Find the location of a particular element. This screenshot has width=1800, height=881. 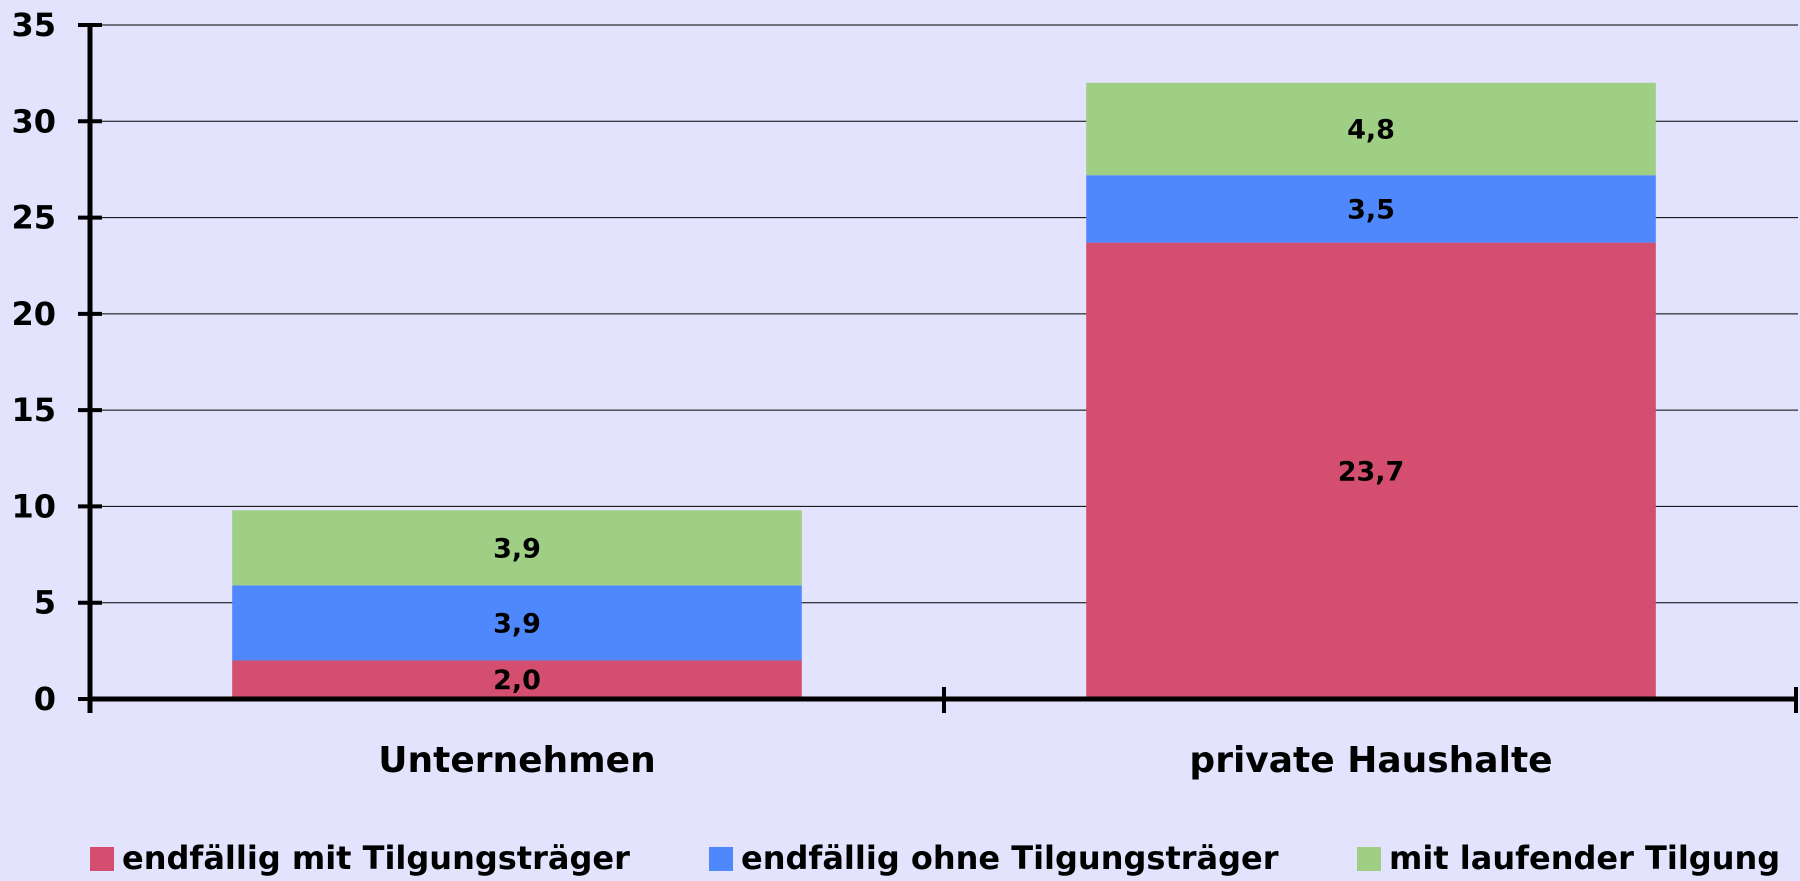

value-label: 23,7 is located at coordinates (1371, 471).